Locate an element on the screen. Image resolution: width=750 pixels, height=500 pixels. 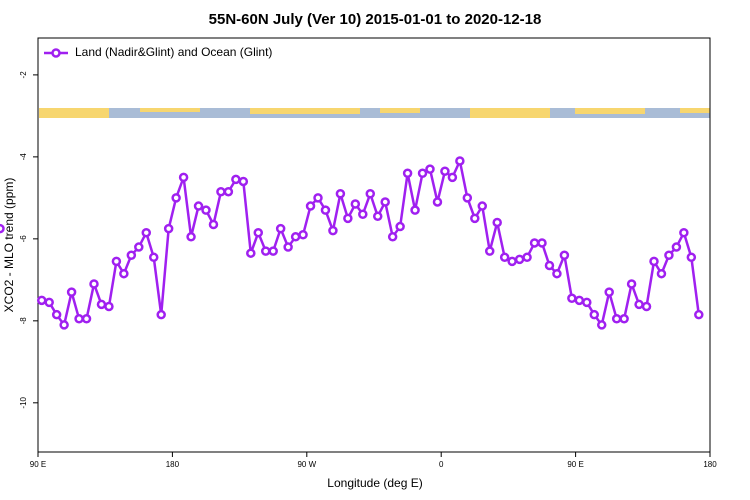
y-axis-label: XCO2 - MLO trend (ppm) is located at coordinates (9, 245).